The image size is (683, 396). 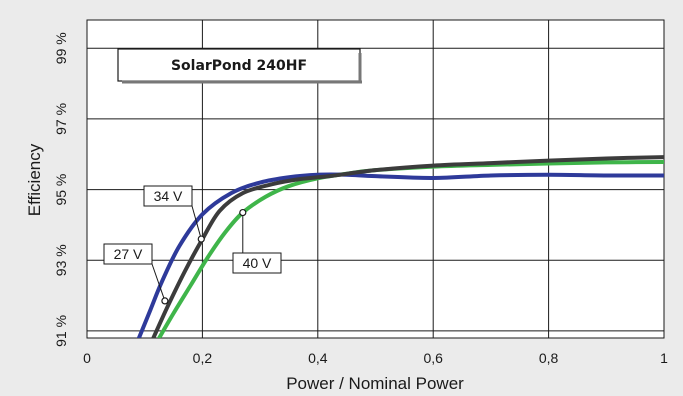 What do you see at coordinates (61, 48) in the screenshot?
I see `y-tick-label: 99 %` at bounding box center [61, 48].